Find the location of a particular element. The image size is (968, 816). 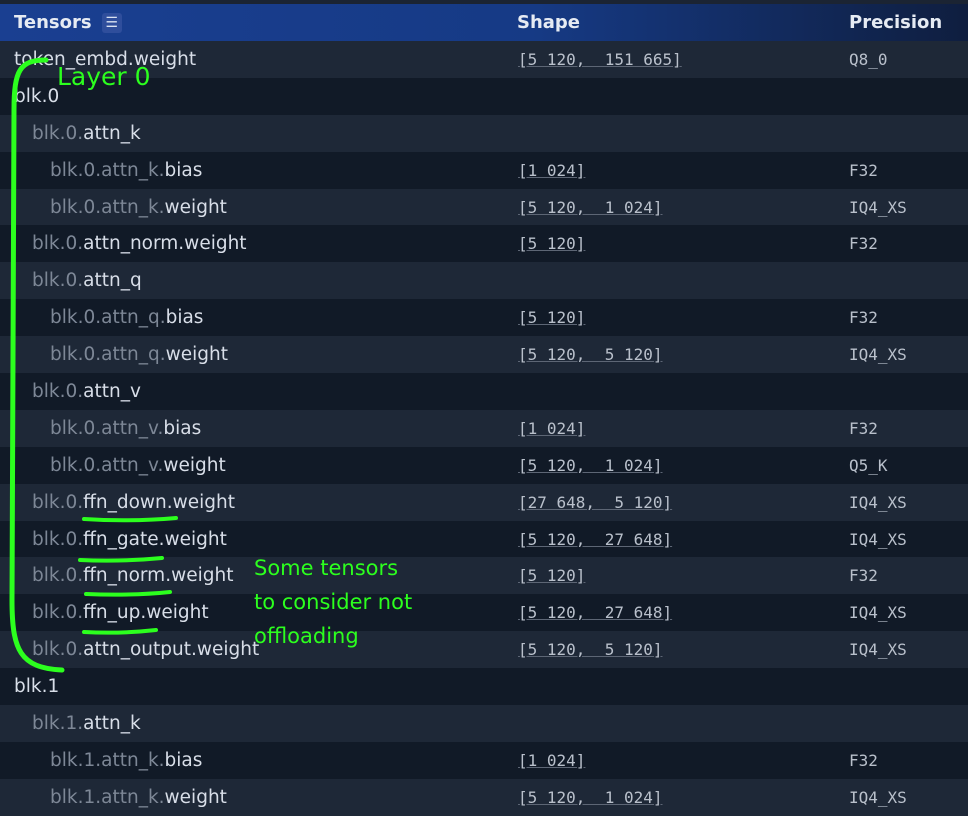

hamburger-menu-icon: ☰ is located at coordinates (111, 22).